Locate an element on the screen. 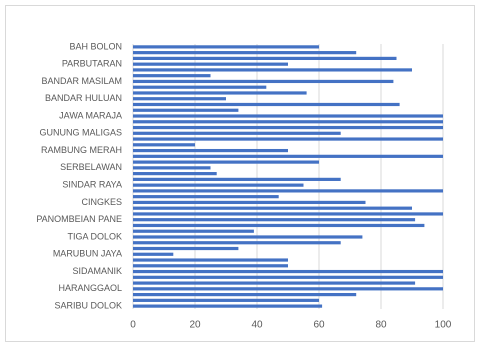  y-tick-label: CINGKES is located at coordinates (101, 202).